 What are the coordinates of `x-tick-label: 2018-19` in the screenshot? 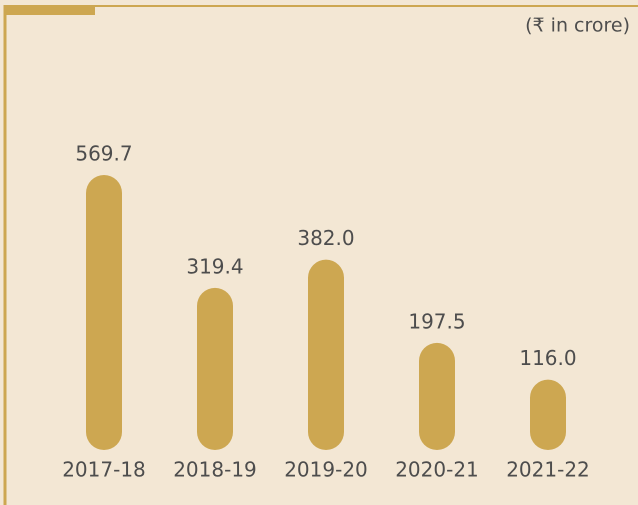 It's located at (215, 470).